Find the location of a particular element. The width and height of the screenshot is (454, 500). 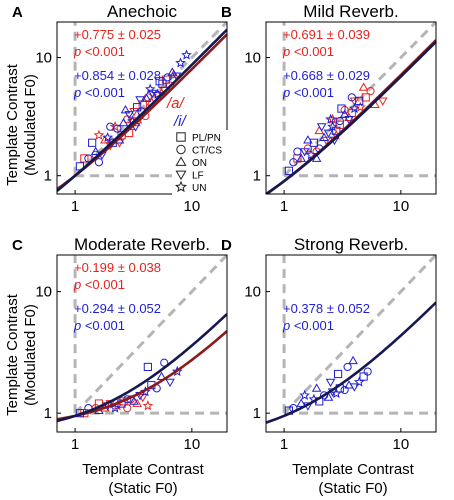

y-axis-label-top-line1: Template Contrast is located at coordinates (12, 124).